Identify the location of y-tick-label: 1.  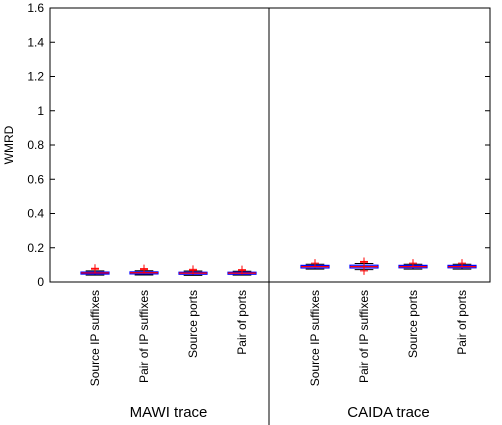
(40, 111).